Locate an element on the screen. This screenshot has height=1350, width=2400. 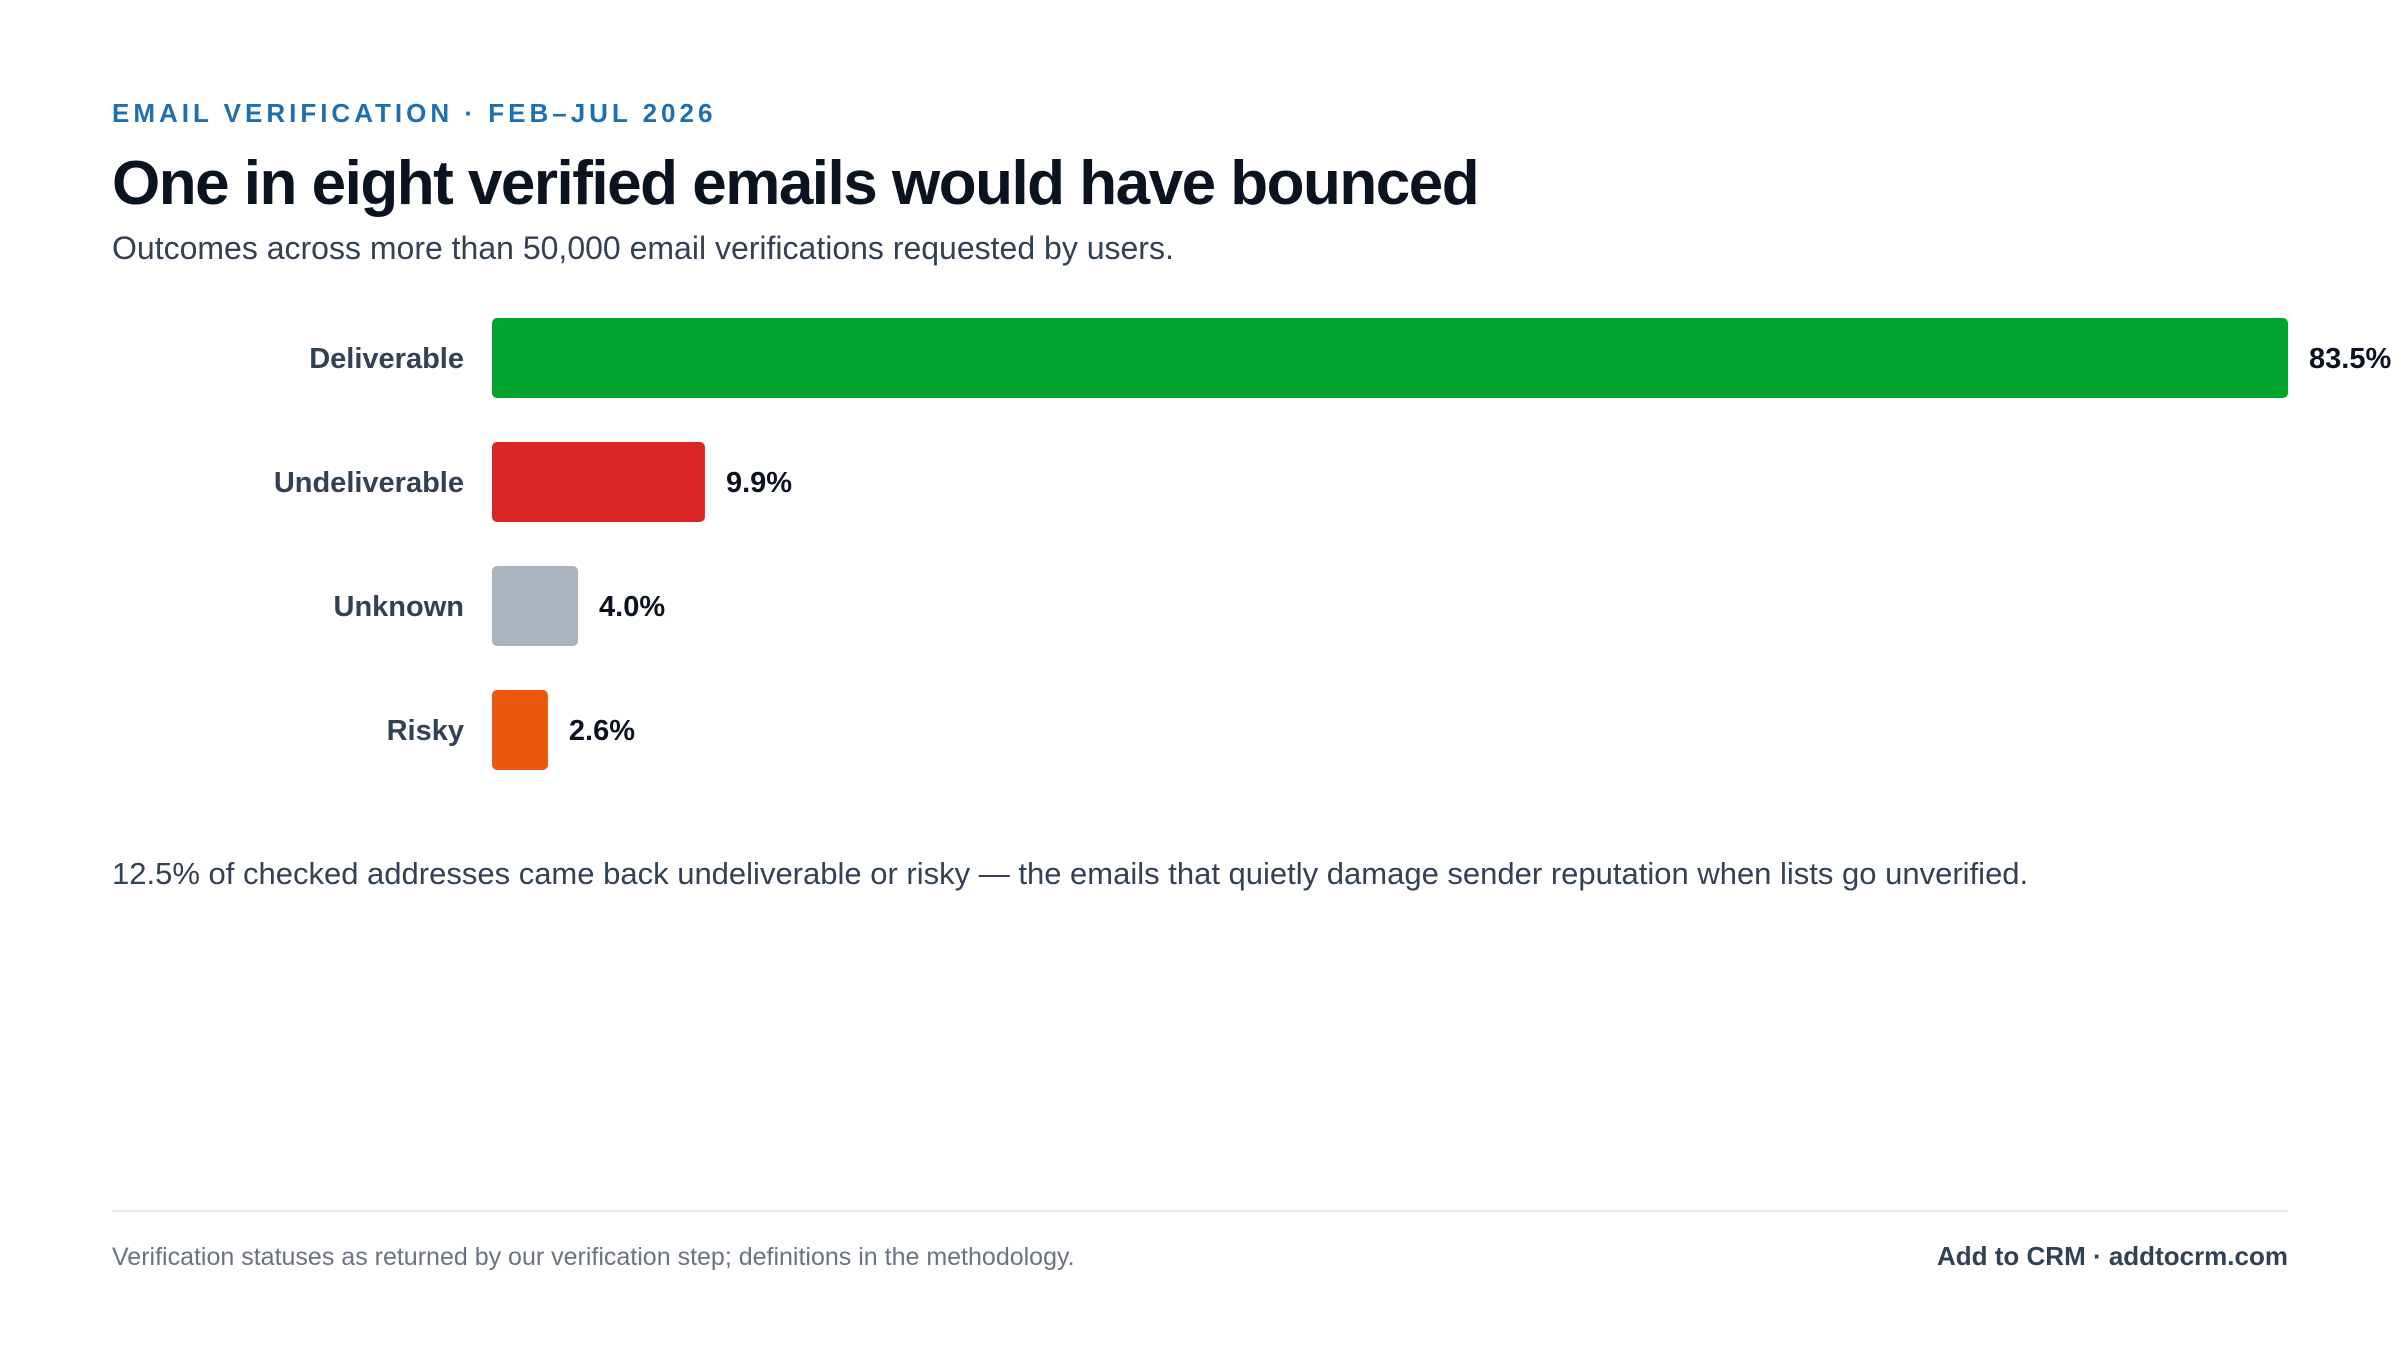
bar-deliverable is located at coordinates (1390, 358).